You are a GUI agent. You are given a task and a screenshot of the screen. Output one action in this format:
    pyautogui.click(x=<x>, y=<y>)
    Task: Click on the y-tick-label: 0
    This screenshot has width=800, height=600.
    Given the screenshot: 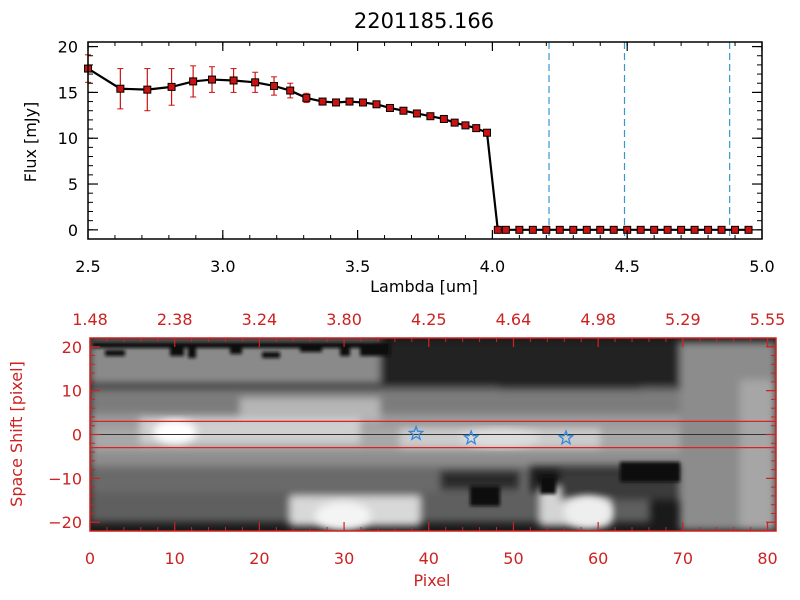 What is the action you would take?
    pyautogui.click(x=73, y=230)
    